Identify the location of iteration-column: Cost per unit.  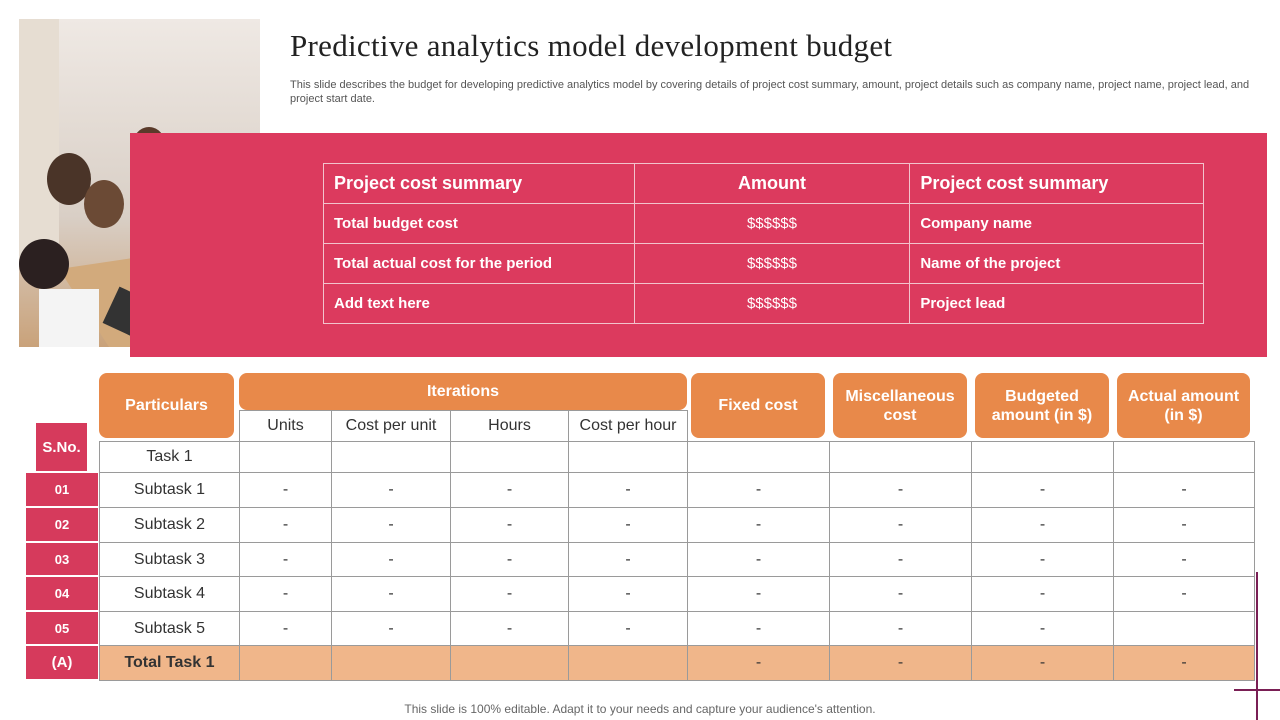
(391, 426).